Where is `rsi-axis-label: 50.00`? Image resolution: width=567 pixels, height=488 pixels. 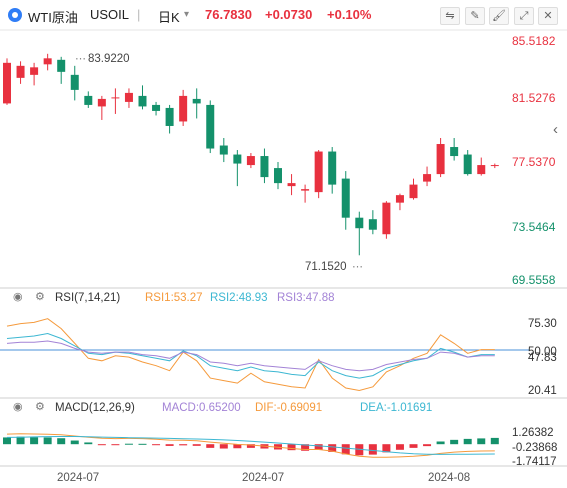 rsi-axis-label: 50.00 is located at coordinates (542, 352).